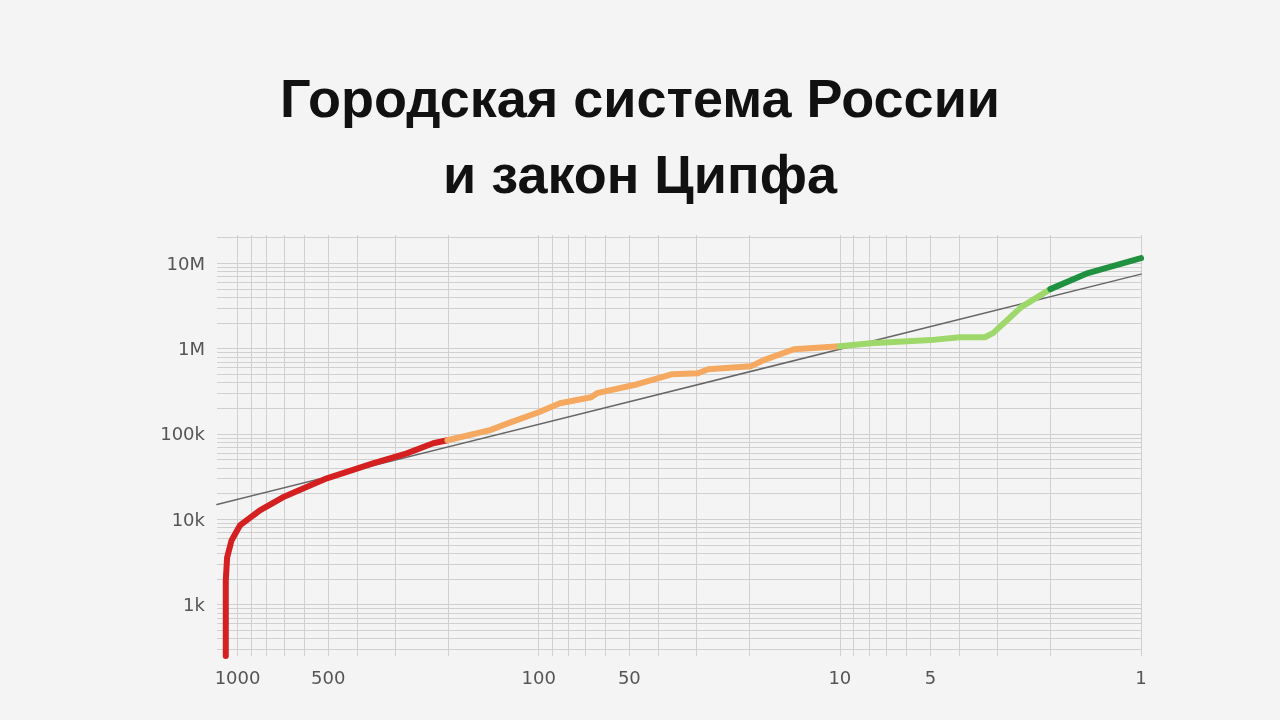  I want to click on chart-title: Городская система России и закон Ципфа, so click(640, 136).